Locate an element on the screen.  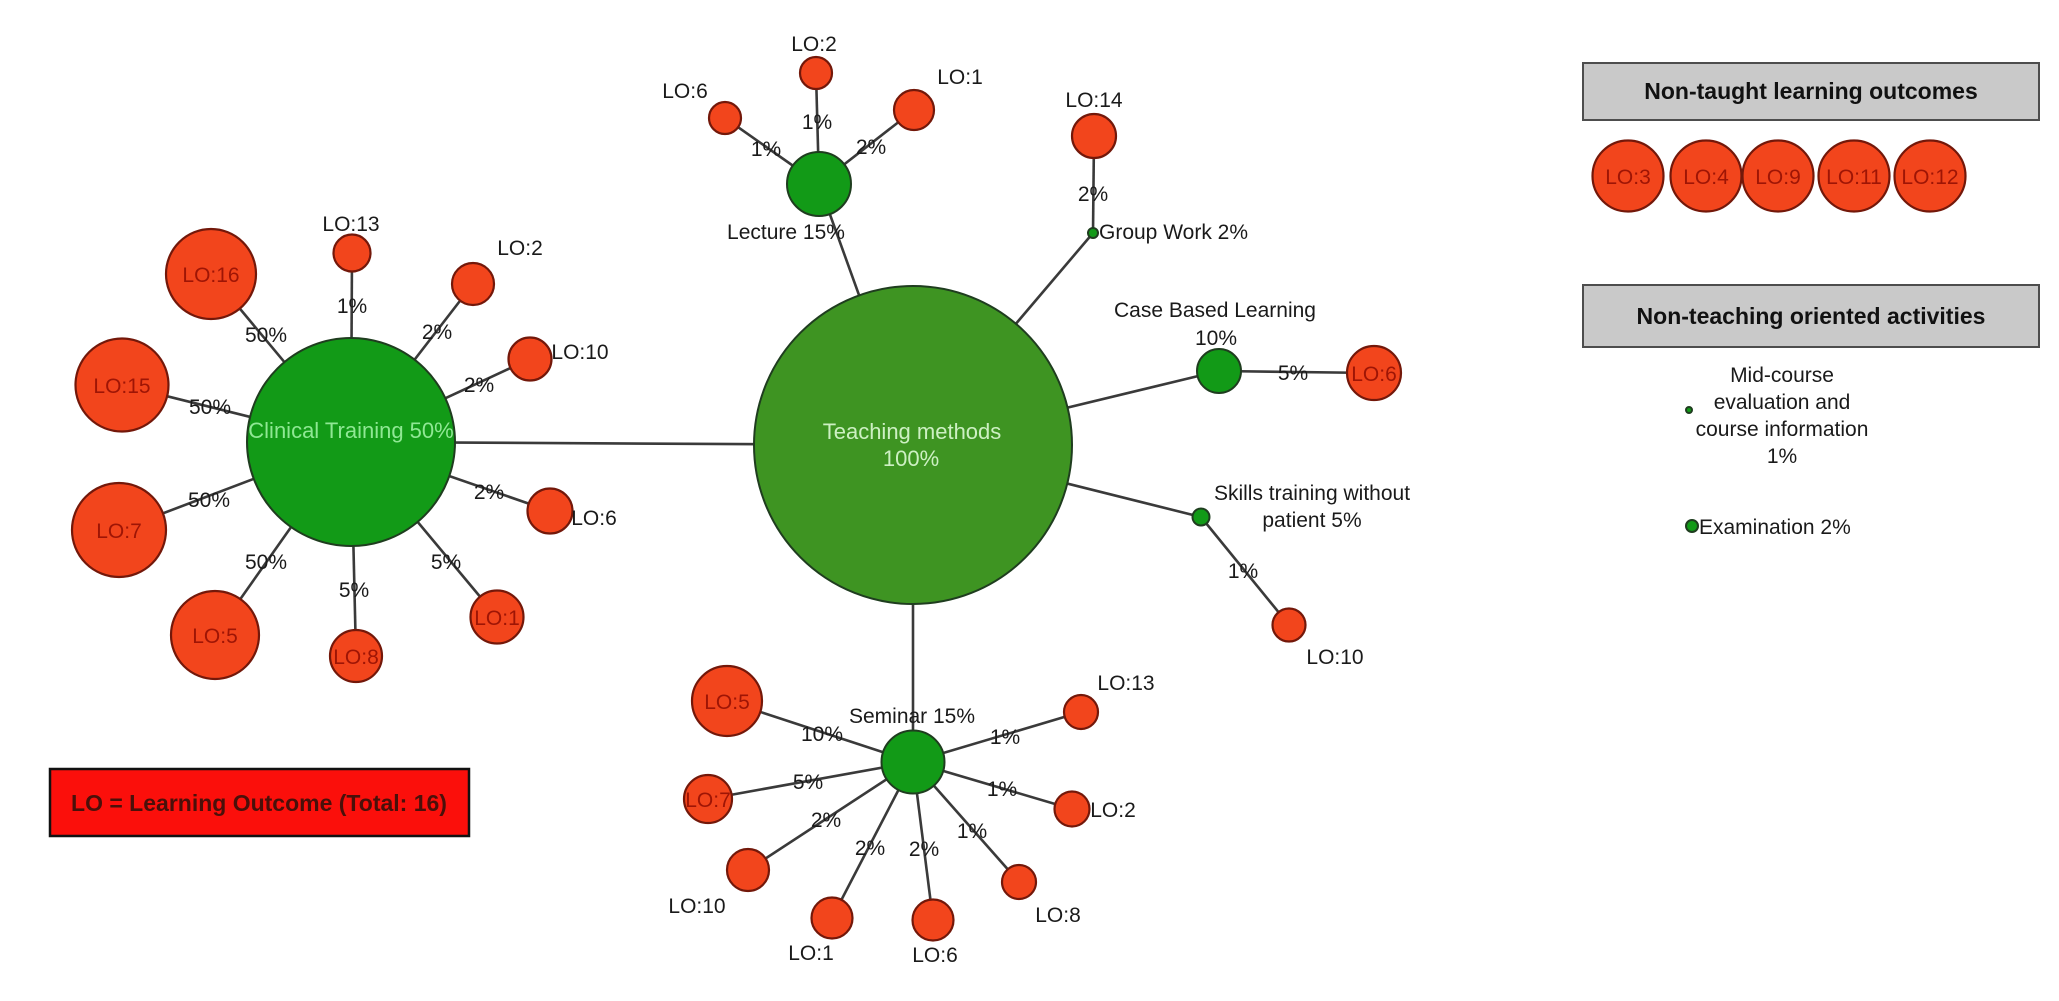
svg-text: LO:15 is located at coordinates (121, 386).